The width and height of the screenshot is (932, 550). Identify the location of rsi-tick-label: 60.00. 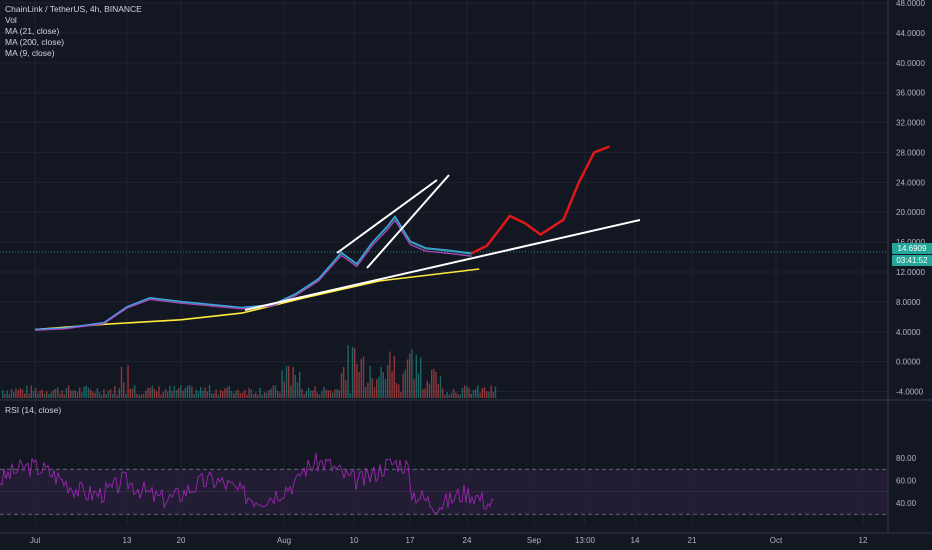
(906, 481).